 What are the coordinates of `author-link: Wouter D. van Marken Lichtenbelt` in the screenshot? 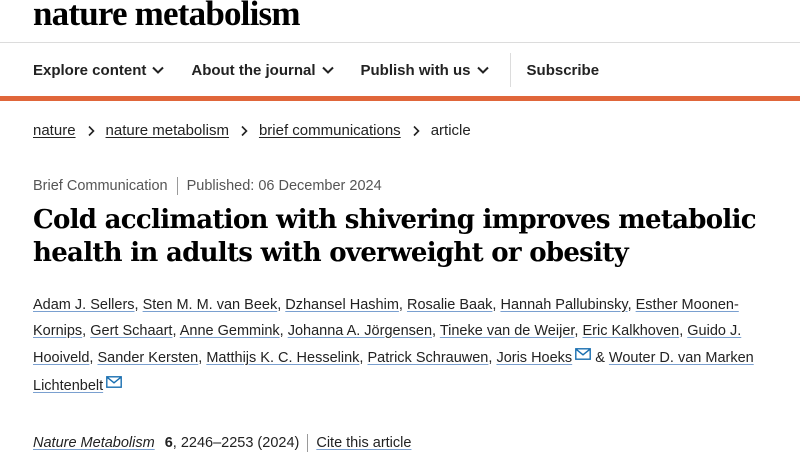 It's located at (393, 372).